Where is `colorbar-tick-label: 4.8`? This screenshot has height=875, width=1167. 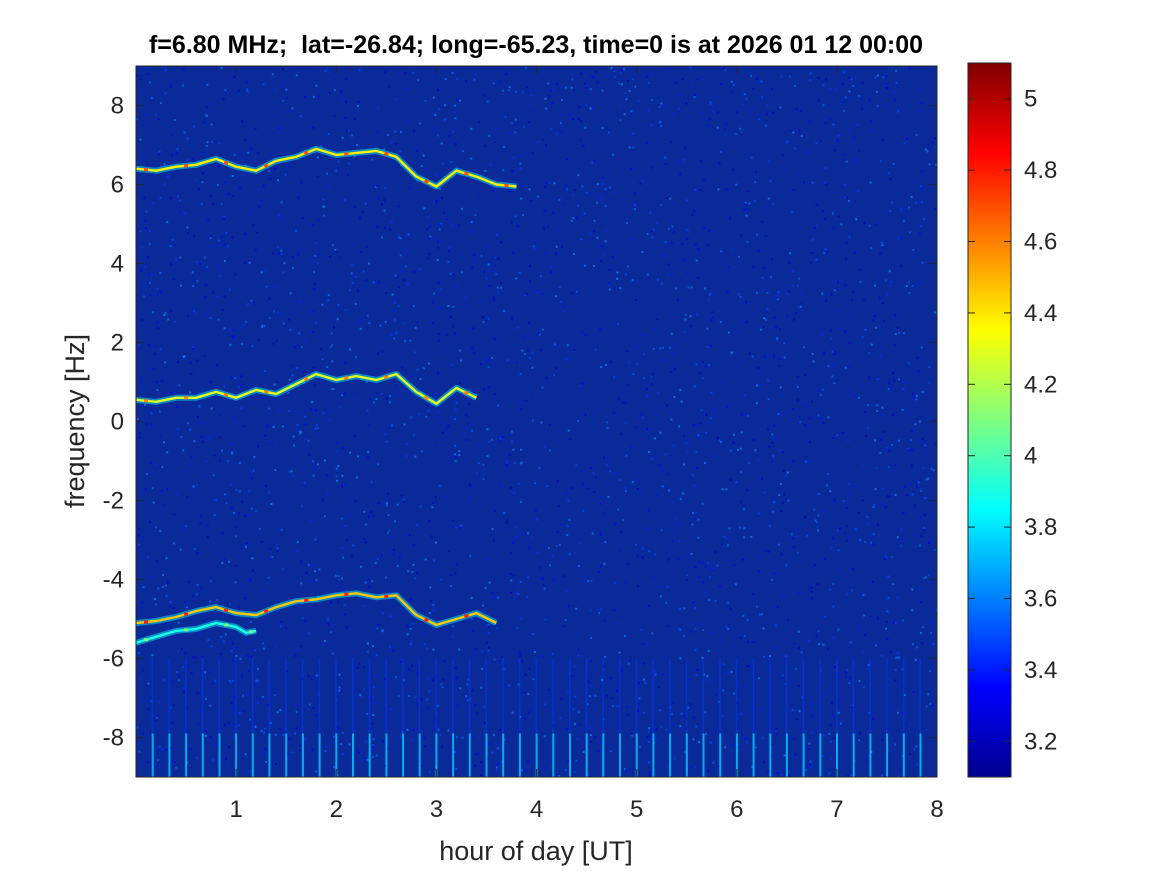
colorbar-tick-label: 4.8 is located at coordinates (1040, 170).